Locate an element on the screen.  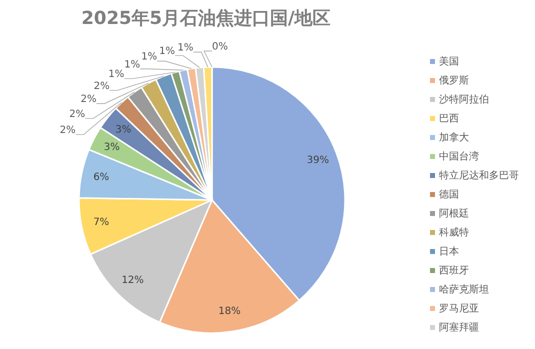
legend-label: 罗马尼亚 is located at coordinates (459, 309).